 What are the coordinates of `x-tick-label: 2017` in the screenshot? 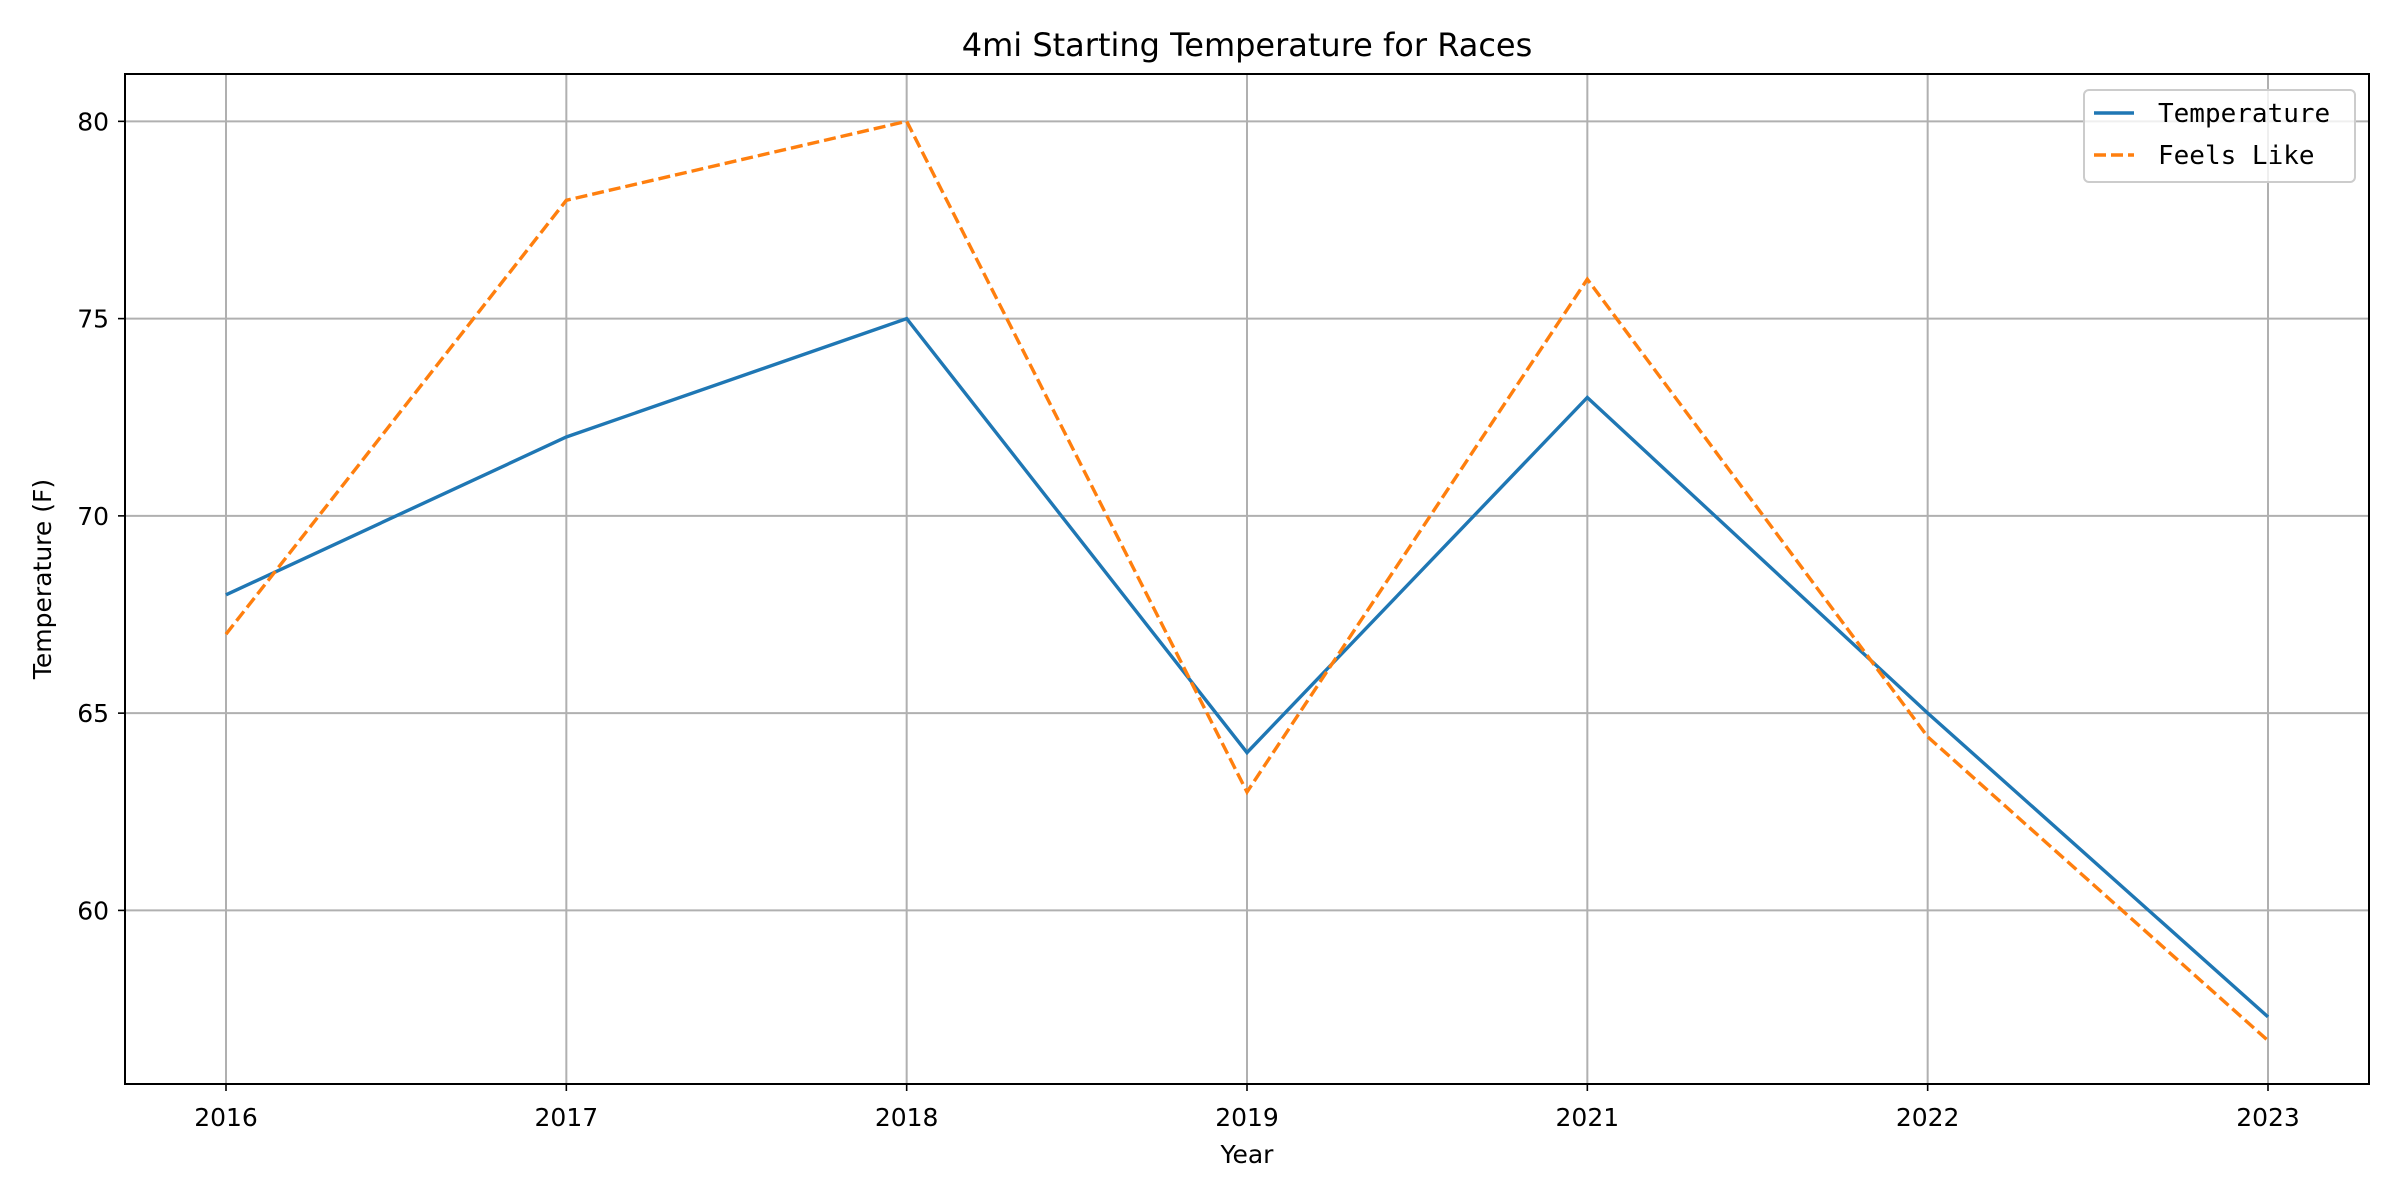 It's located at (567, 1117).